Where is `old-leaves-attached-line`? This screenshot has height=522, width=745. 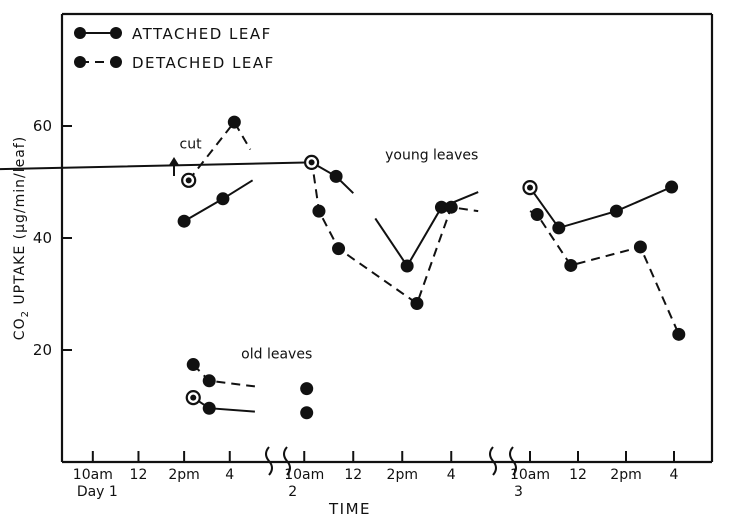 old-leaves-attached-line is located at coordinates (223, 404).